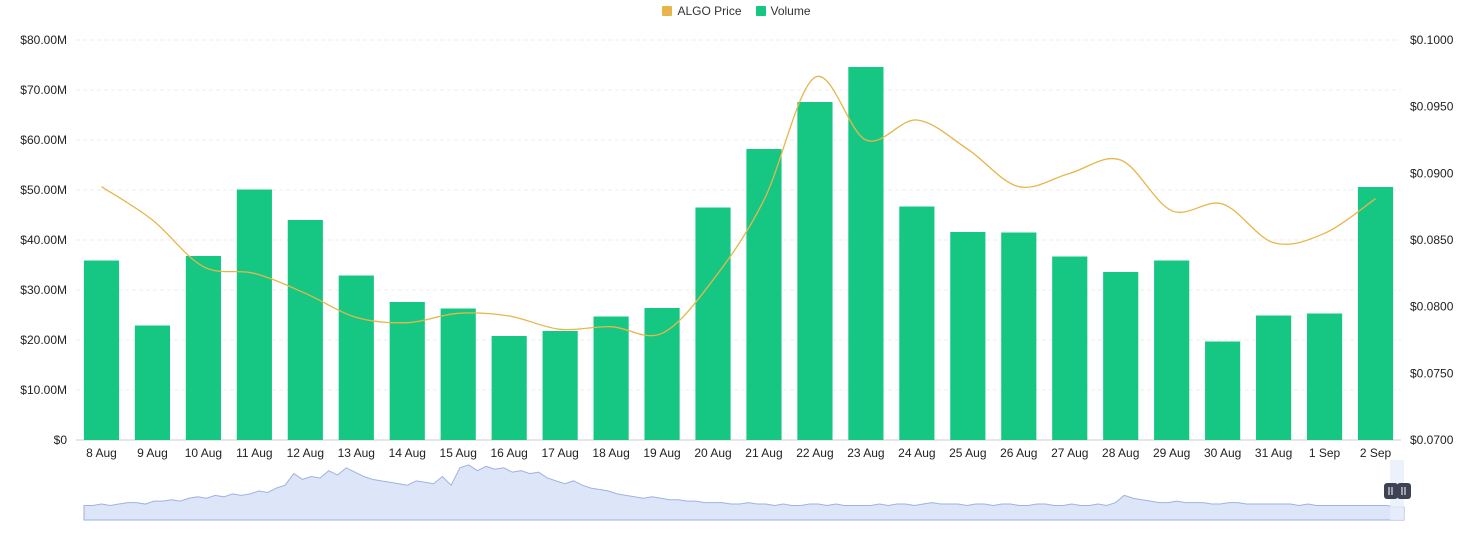 The width and height of the screenshot is (1473, 550). I want to click on y-left-tick-label-0: $0, so click(61, 440).